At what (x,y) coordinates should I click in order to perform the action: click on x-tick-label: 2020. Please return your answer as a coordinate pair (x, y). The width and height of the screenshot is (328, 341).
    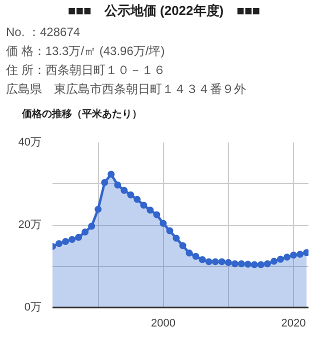
    Looking at the image, I should click on (293, 324).